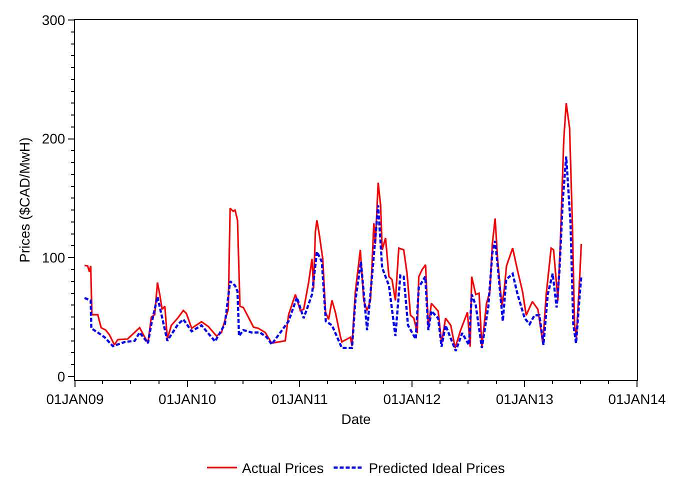 The height and width of the screenshot is (496, 683). Describe the element at coordinates (24, 200) in the screenshot. I see `y-axis-title: Prices ($CAD/MwH)` at that location.